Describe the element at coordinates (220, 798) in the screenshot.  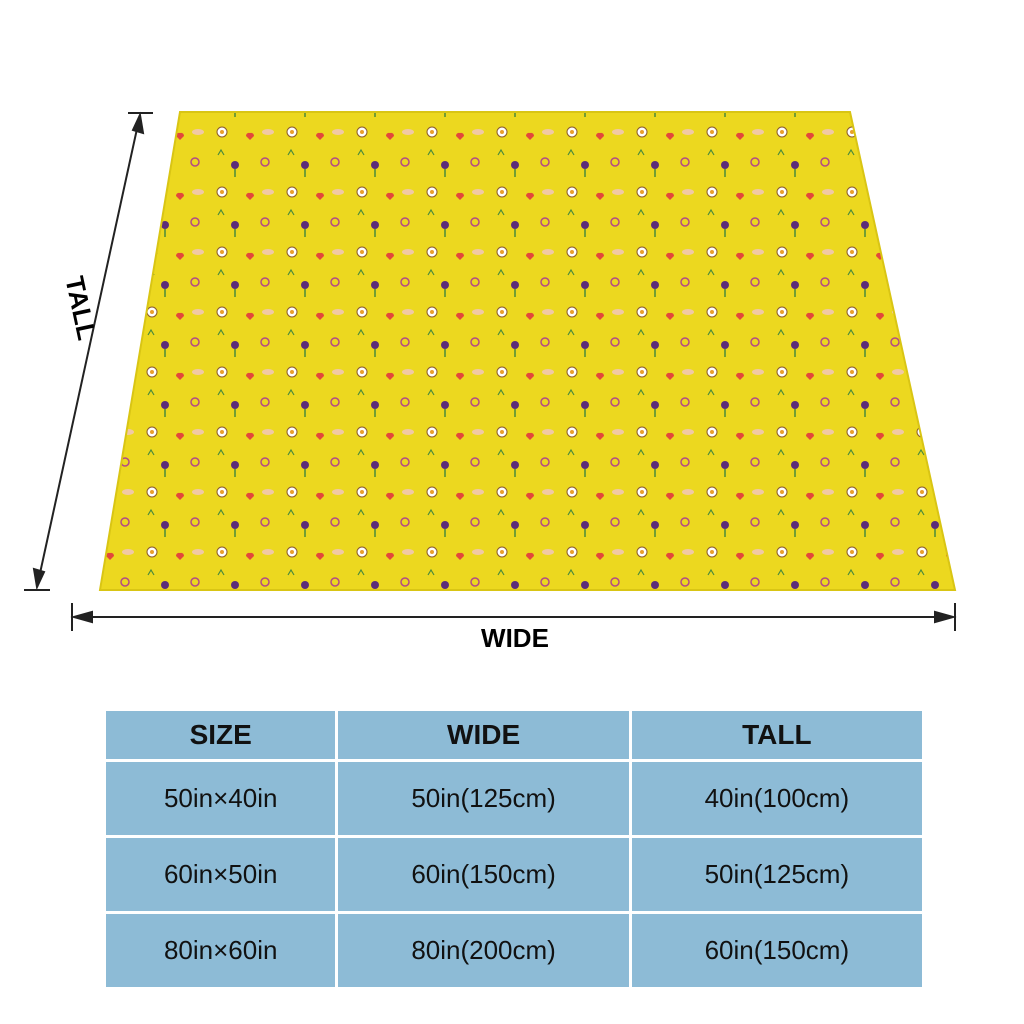
I see `cell: 50in×40in` at that location.